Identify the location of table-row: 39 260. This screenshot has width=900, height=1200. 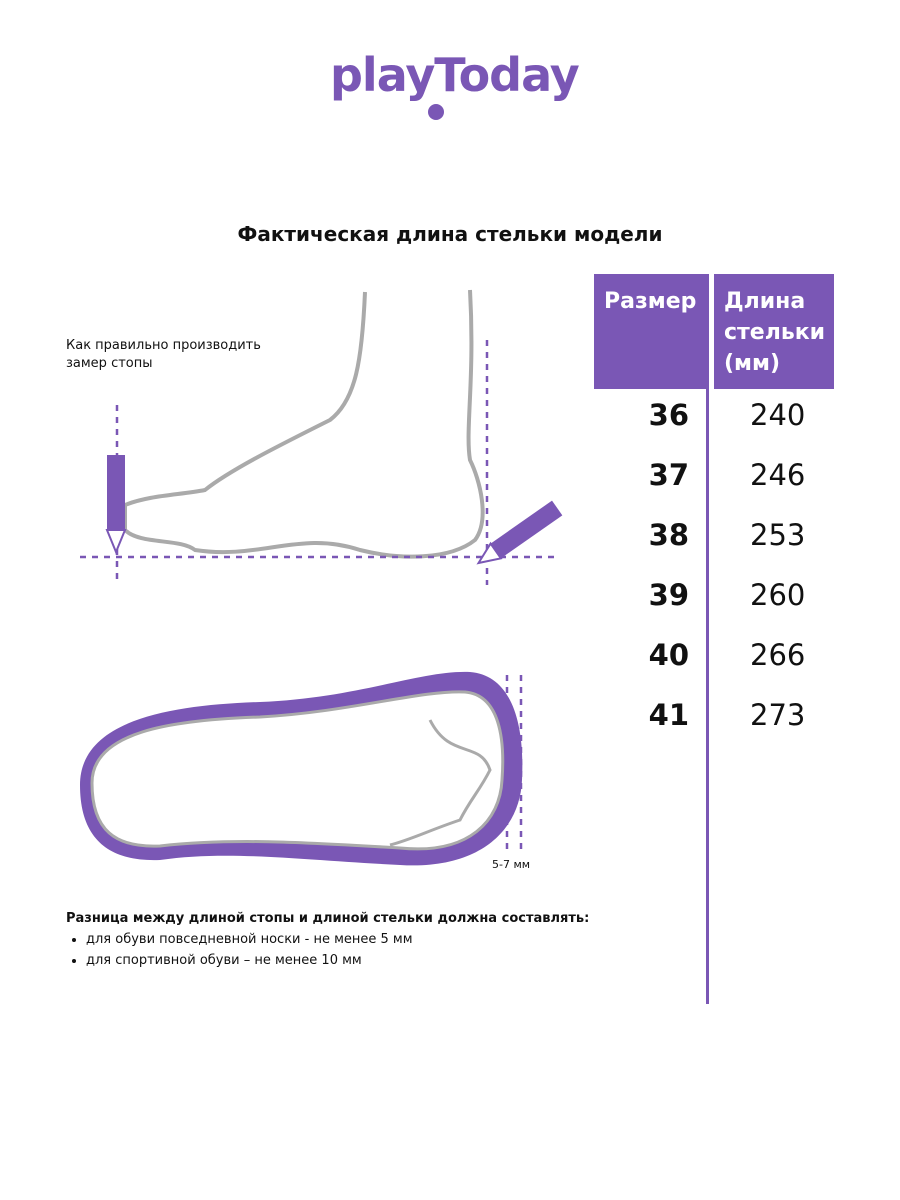
(714, 598).